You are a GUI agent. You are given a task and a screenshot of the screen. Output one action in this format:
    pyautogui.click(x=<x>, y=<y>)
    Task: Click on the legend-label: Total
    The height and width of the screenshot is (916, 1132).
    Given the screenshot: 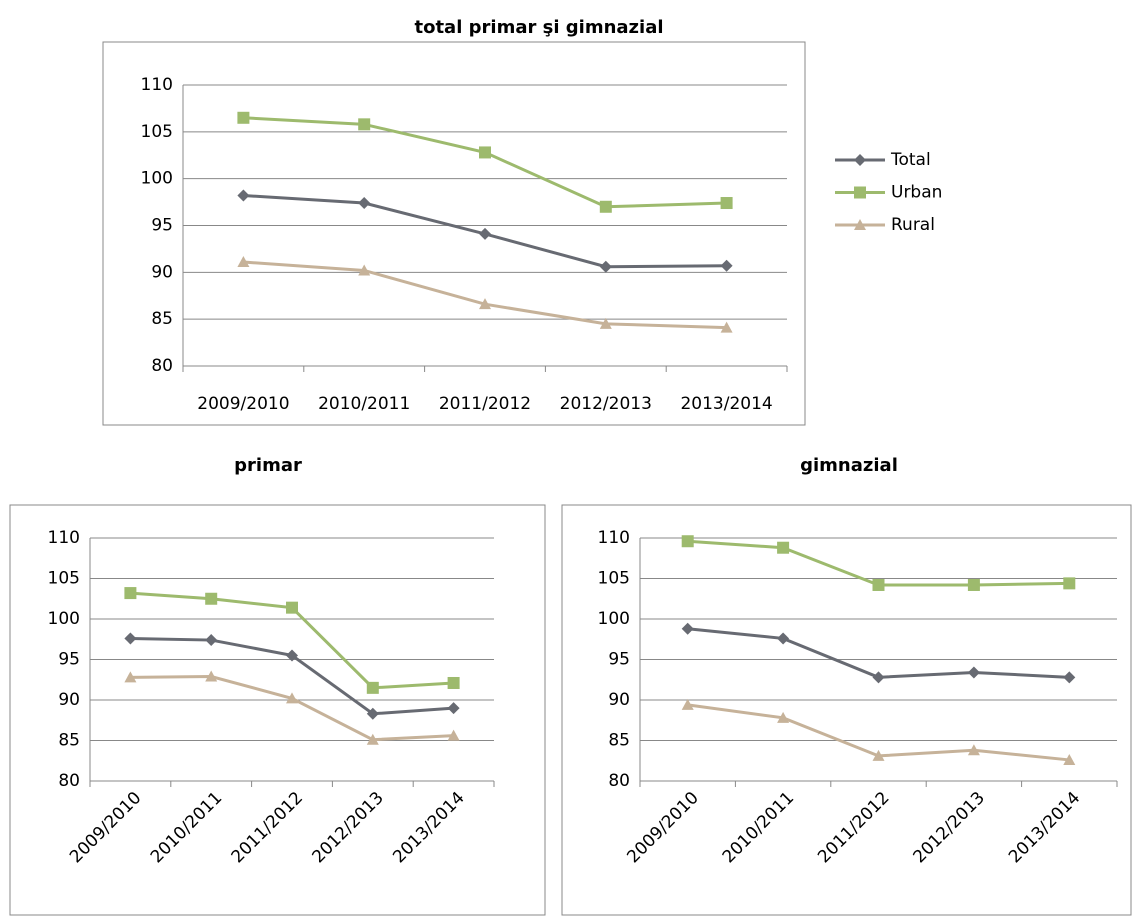 What is the action you would take?
    pyautogui.click(x=910, y=160)
    